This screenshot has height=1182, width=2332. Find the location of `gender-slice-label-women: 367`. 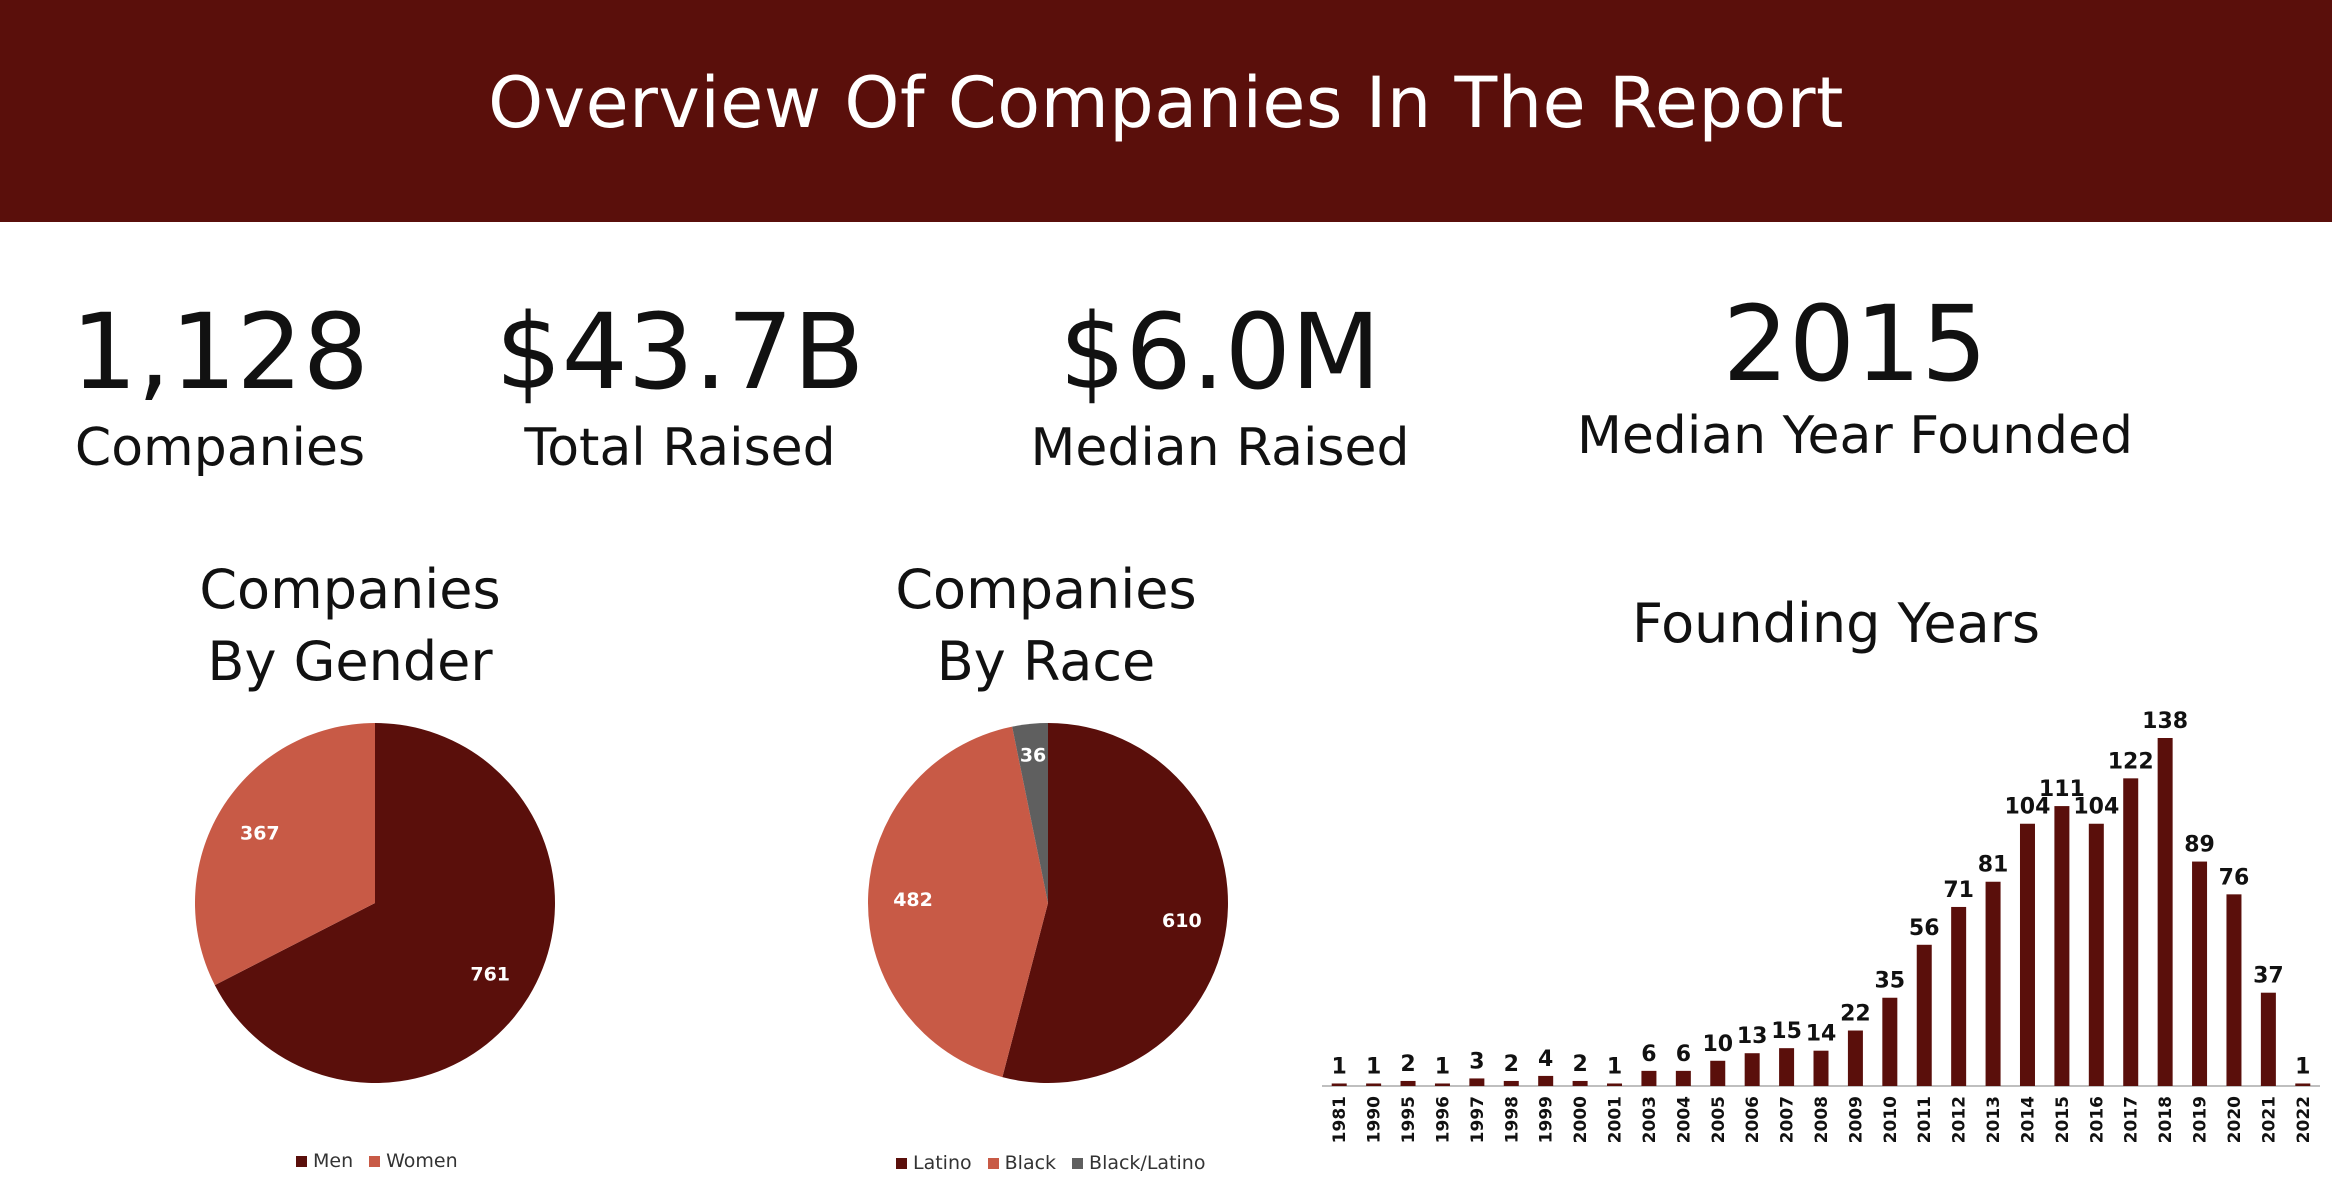

gender-slice-label-women: 367 is located at coordinates (260, 834).